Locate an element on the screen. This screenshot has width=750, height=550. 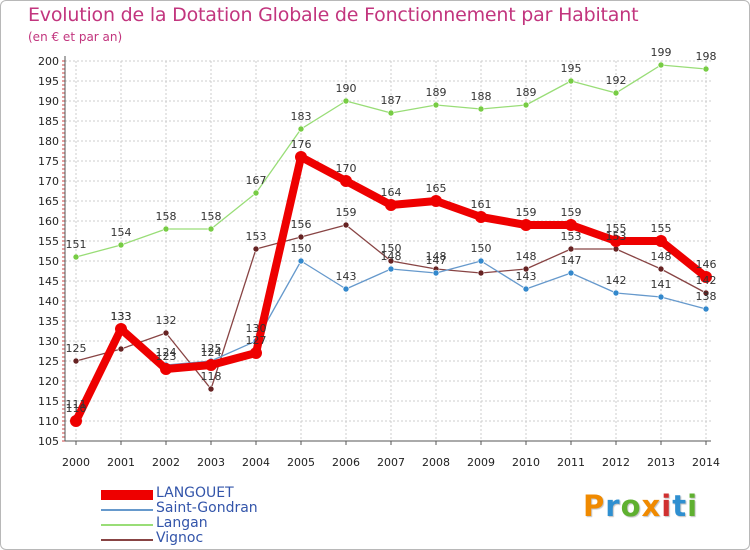
brand-logo: Proxiti is located at coordinates (640, 506).